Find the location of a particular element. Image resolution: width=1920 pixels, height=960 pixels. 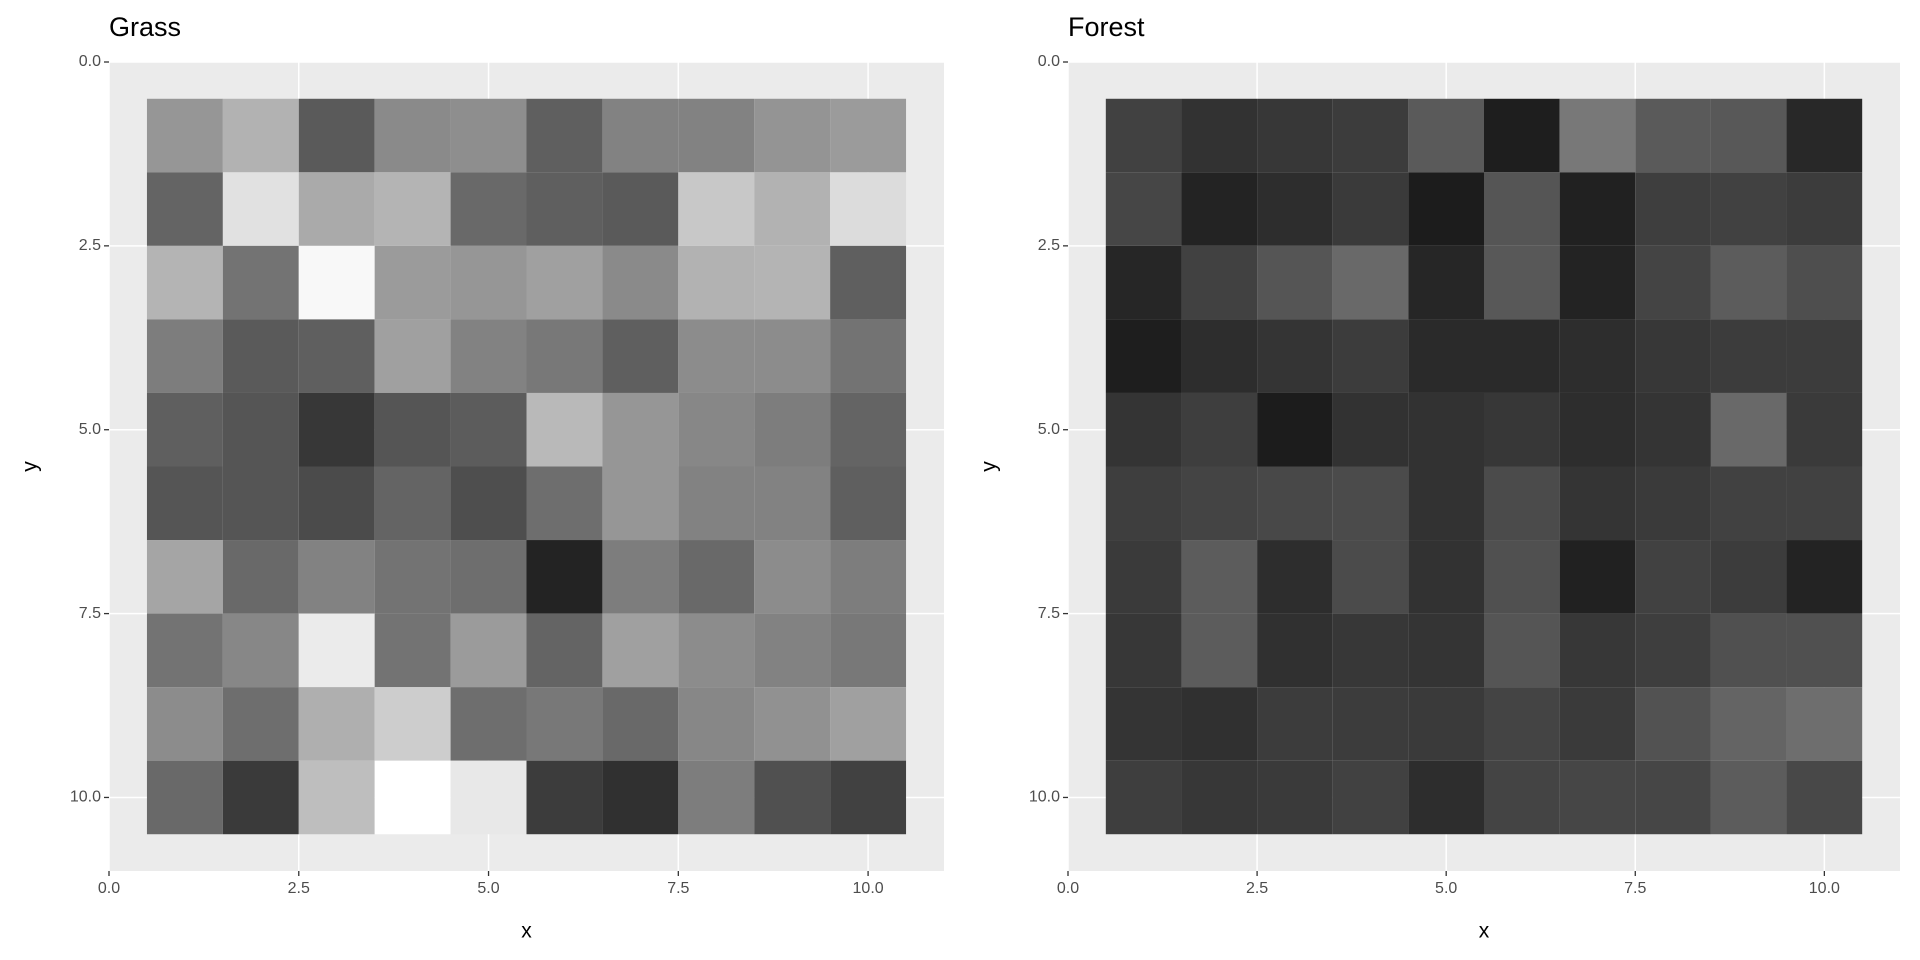

x-tick-label: 10.0 is located at coordinates (1824, 888).